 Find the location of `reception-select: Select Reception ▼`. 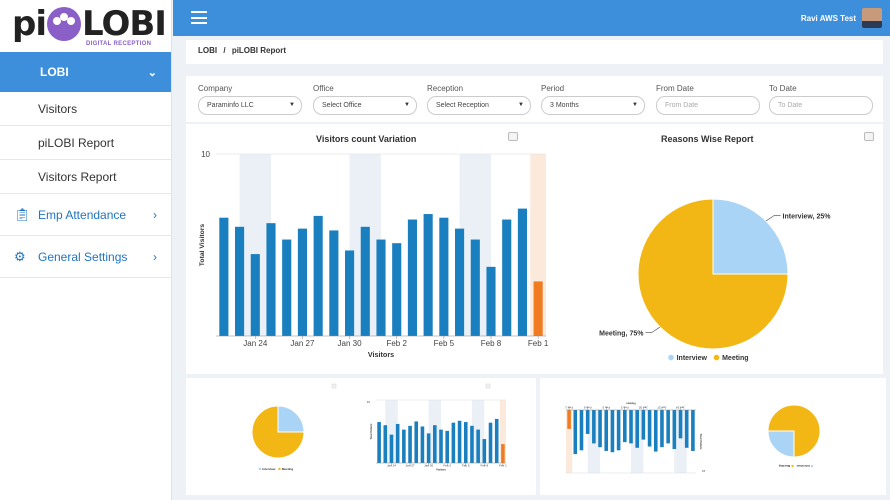

reception-select: Select Reception ▼ is located at coordinates (479, 105).